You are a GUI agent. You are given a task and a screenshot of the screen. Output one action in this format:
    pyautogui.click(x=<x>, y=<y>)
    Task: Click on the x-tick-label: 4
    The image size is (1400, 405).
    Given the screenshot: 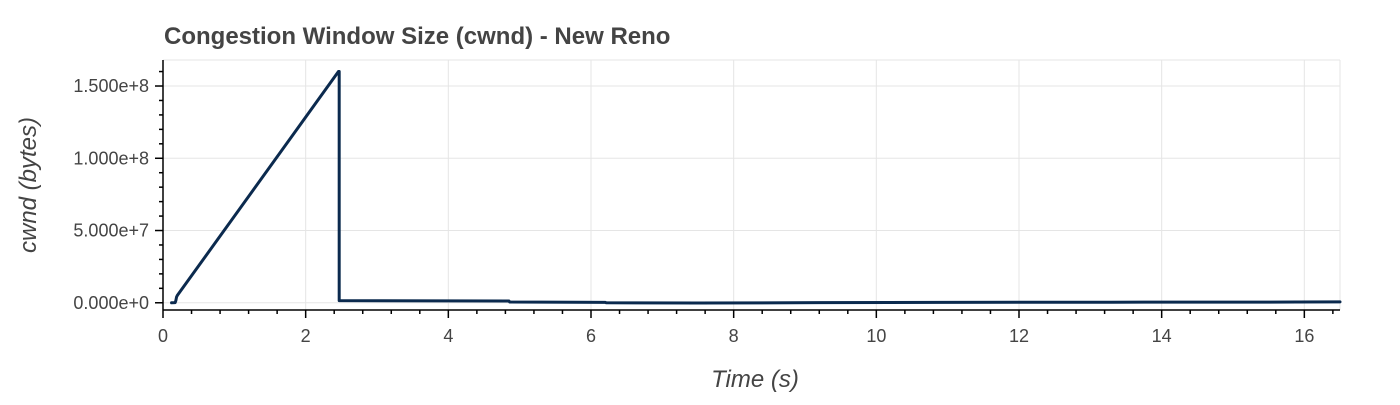 What is the action you would take?
    pyautogui.click(x=448, y=336)
    